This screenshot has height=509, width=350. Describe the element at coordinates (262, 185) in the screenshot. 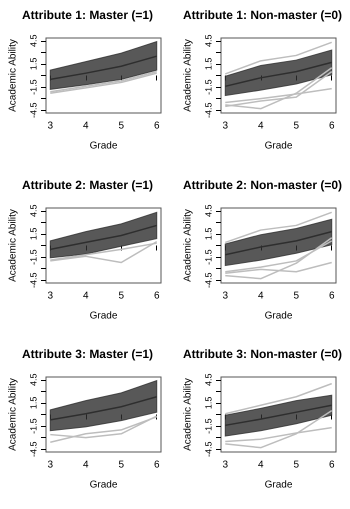

I see `chart-title: Attribute 2: Non-master (=0)` at that location.